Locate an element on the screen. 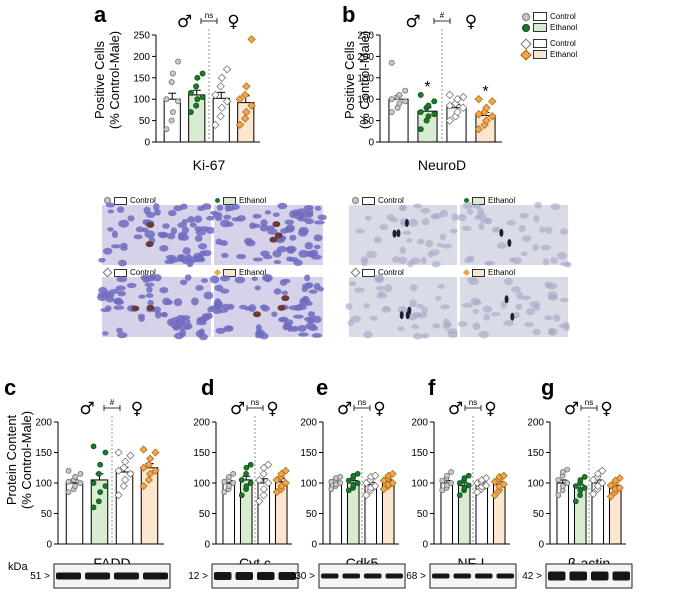 Image resolution: width=677 pixels, height=602 pixels. point-e-female-ethanol is located at coordinates (392, 483).